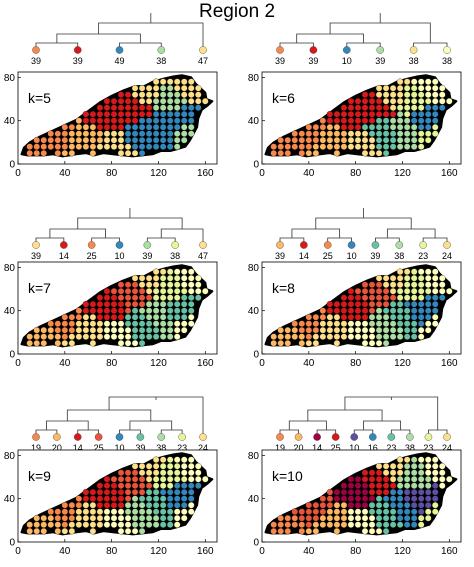  I want to click on dendrogram-leaf-label: 14, so click(304, 256).